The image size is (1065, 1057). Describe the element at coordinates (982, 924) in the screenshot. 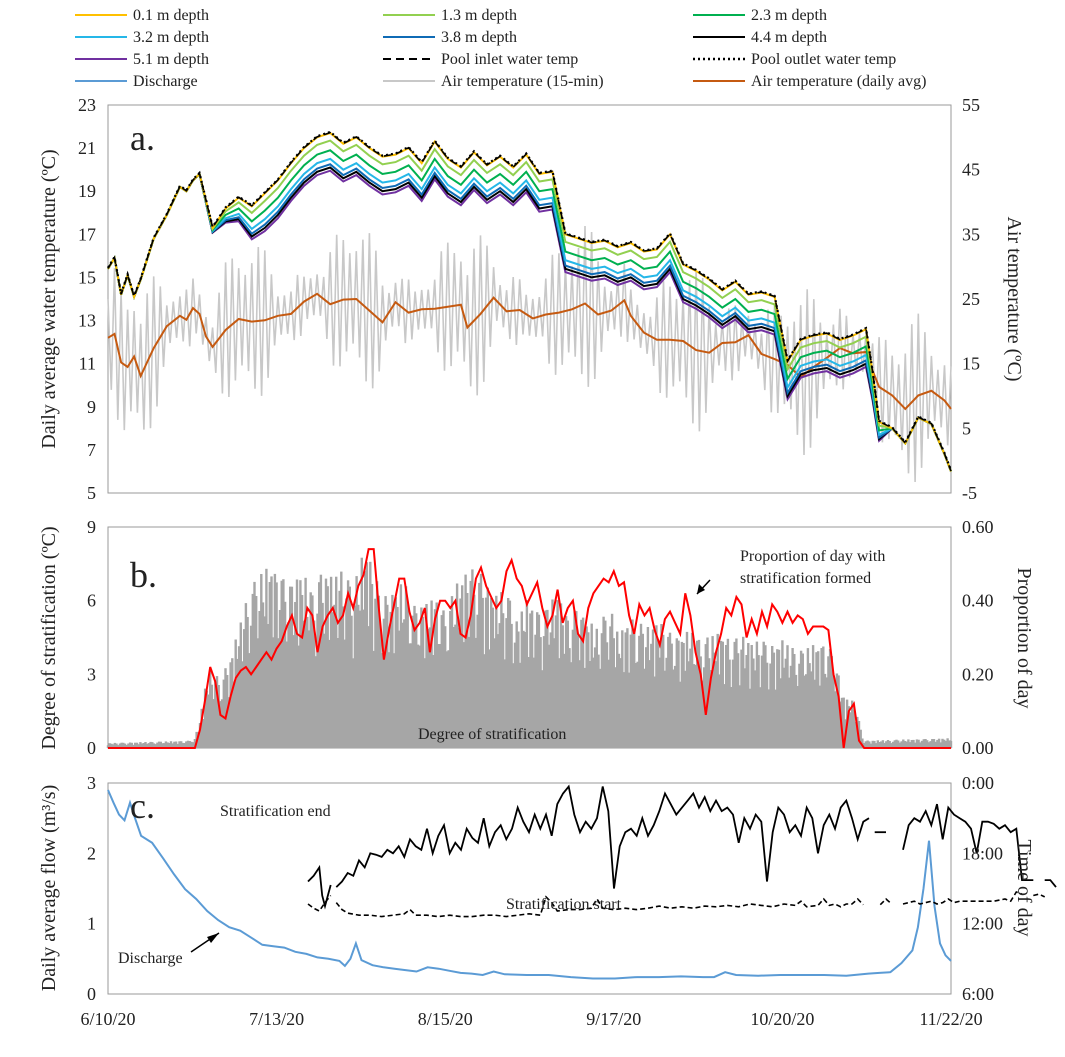

I see `y-tick-label: 12:00` at that location.